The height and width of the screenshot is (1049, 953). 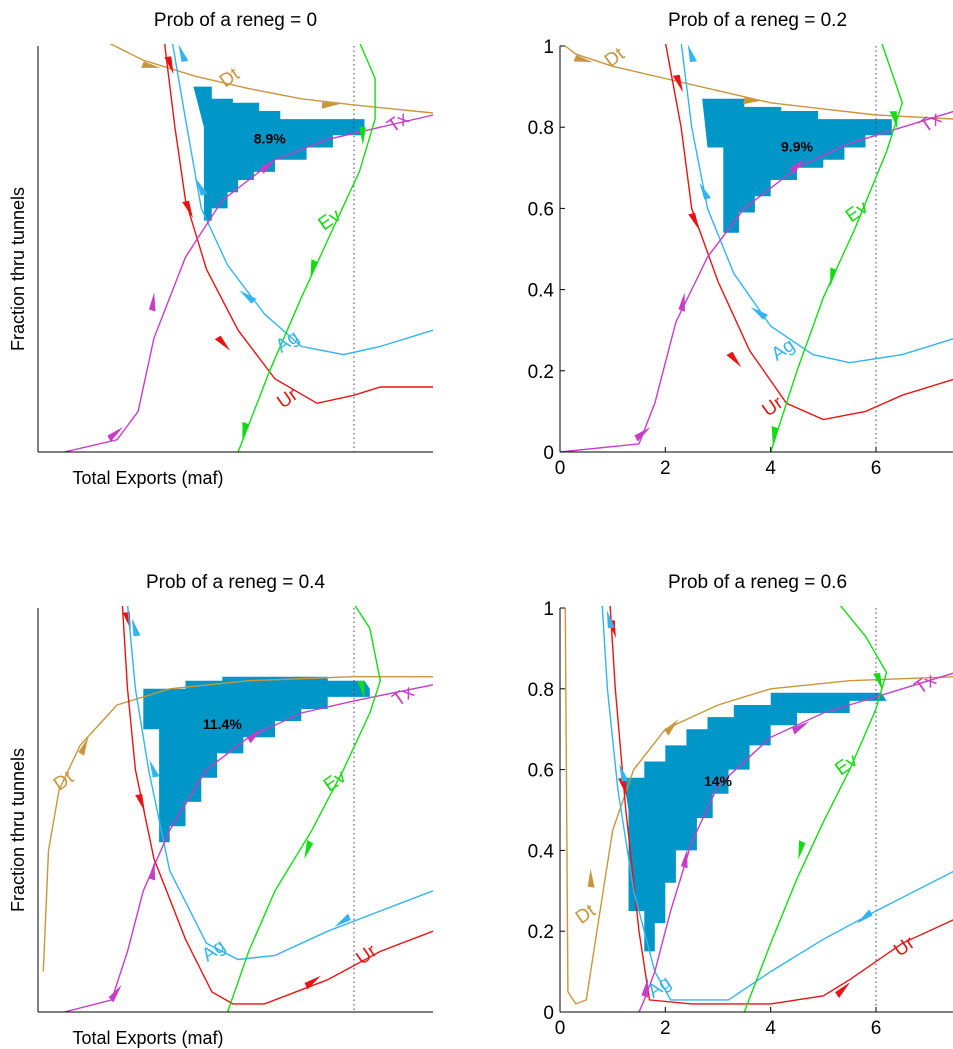 I want to click on y-tick-label: 0.6, so click(x=541, y=209).